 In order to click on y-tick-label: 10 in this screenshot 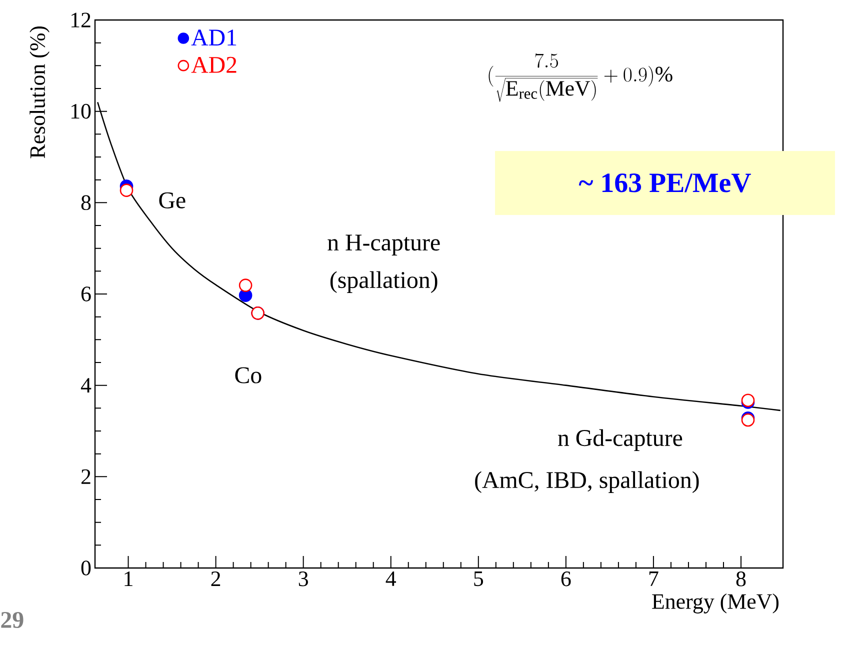, I will do `click(81, 111)`.